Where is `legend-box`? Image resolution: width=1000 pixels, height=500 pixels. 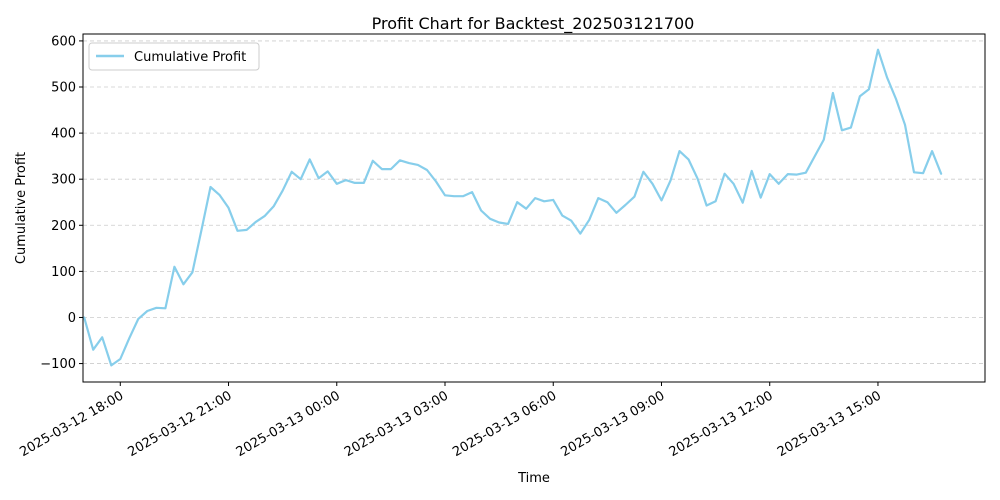 legend-box is located at coordinates (174, 56).